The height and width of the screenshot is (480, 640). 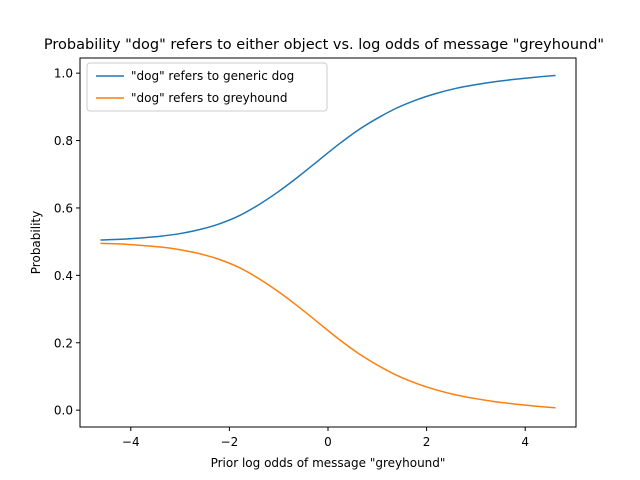 I want to click on y-tick-label: 0.2, so click(x=63, y=343).